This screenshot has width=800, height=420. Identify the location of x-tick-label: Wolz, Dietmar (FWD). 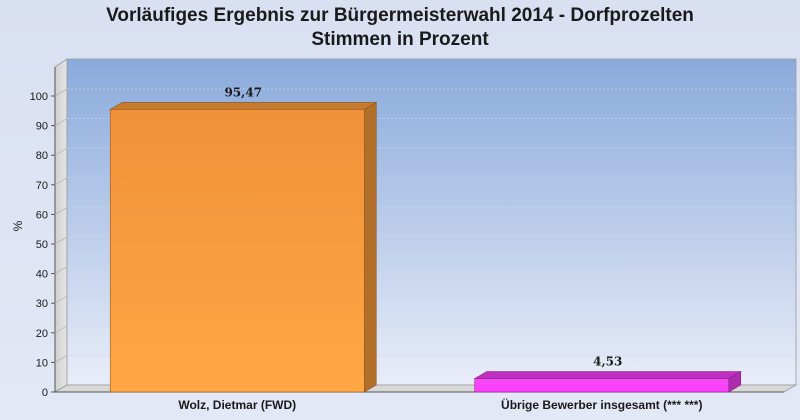
(237, 405).